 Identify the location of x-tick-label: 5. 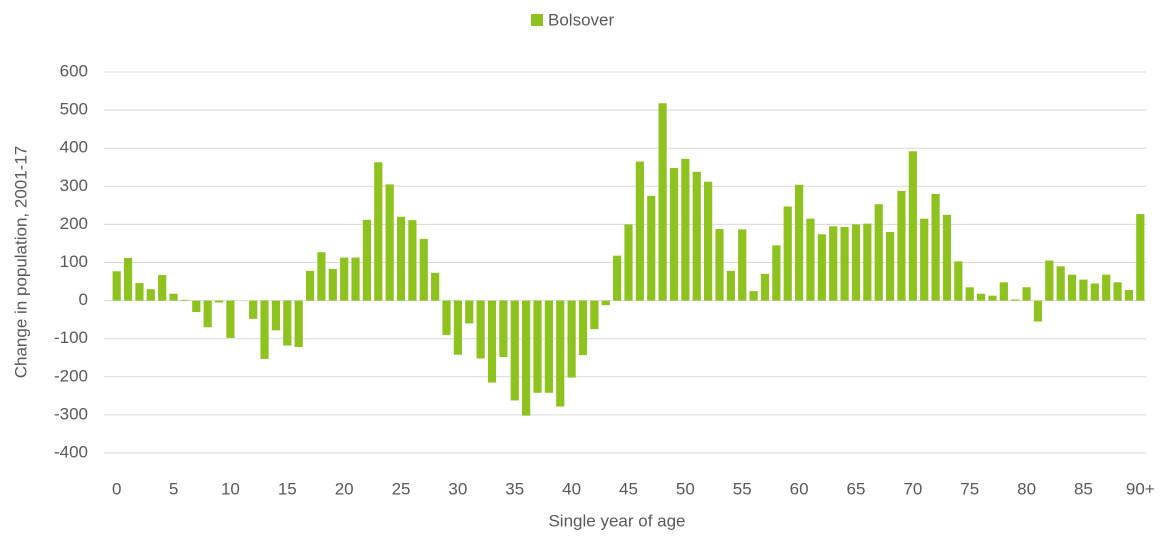
(173, 488).